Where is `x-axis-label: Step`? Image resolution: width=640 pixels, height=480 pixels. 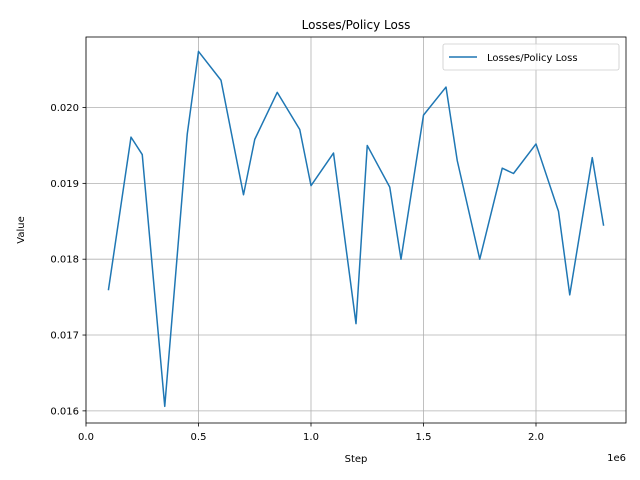 x-axis-label: Step is located at coordinates (356, 459).